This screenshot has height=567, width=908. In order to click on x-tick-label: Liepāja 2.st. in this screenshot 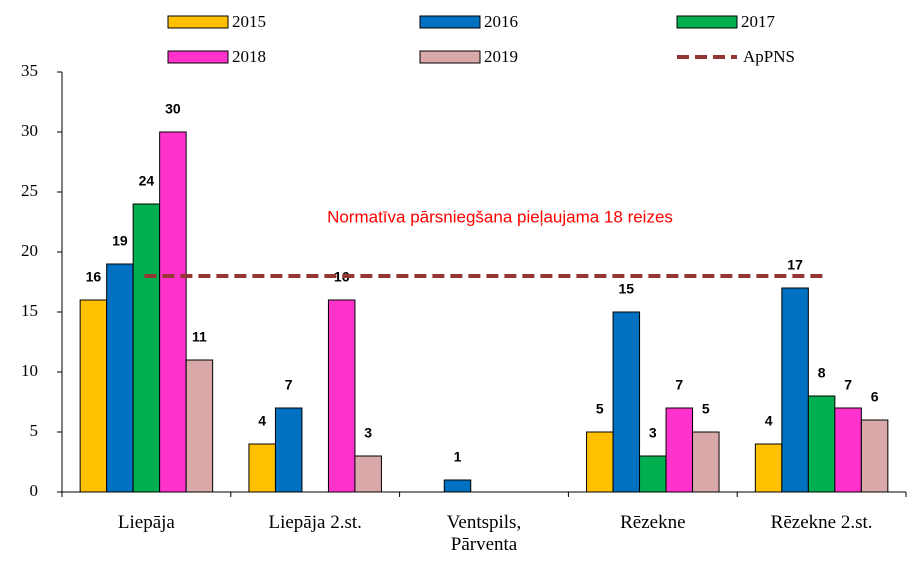, I will do `click(315, 522)`.